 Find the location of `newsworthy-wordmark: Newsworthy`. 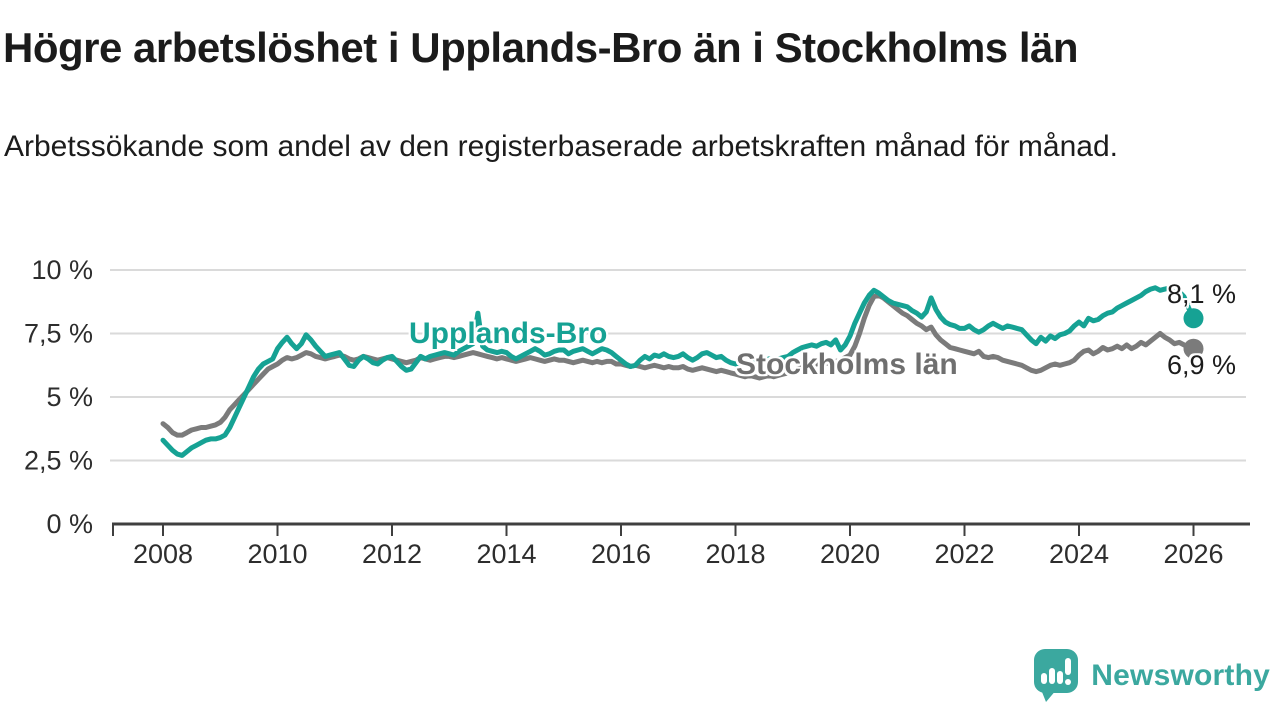

newsworthy-wordmark: Newsworthy is located at coordinates (1180, 675).